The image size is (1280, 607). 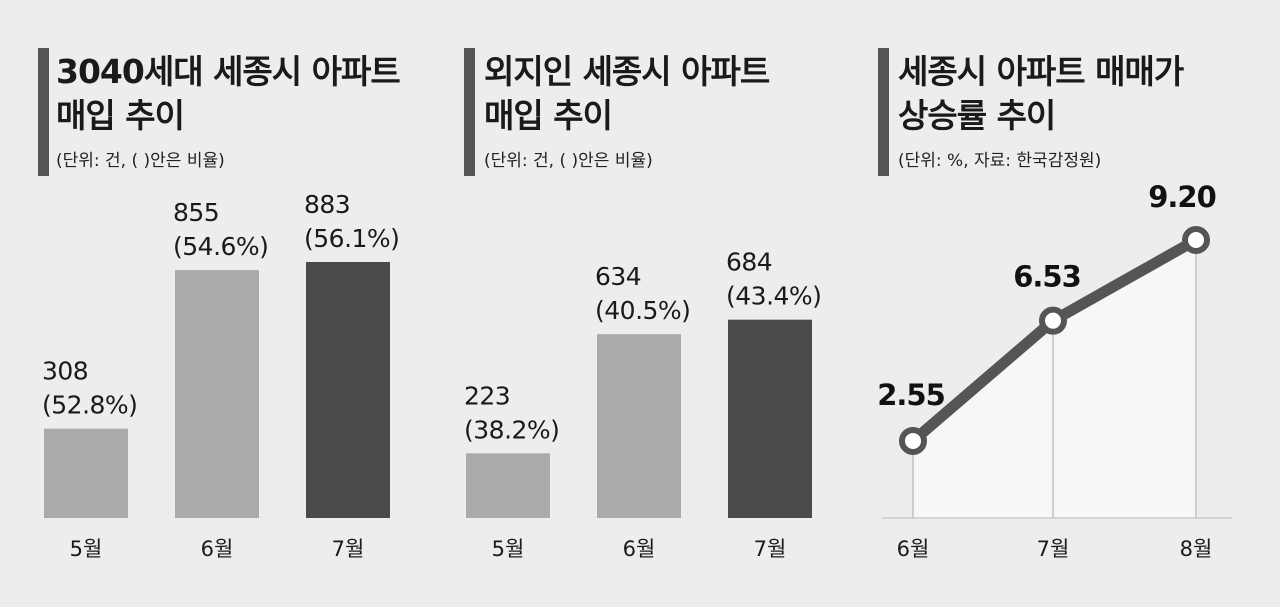 What do you see at coordinates (773, 296) in the screenshot?
I see `bar-ratio-label: (43.4%)` at bounding box center [773, 296].